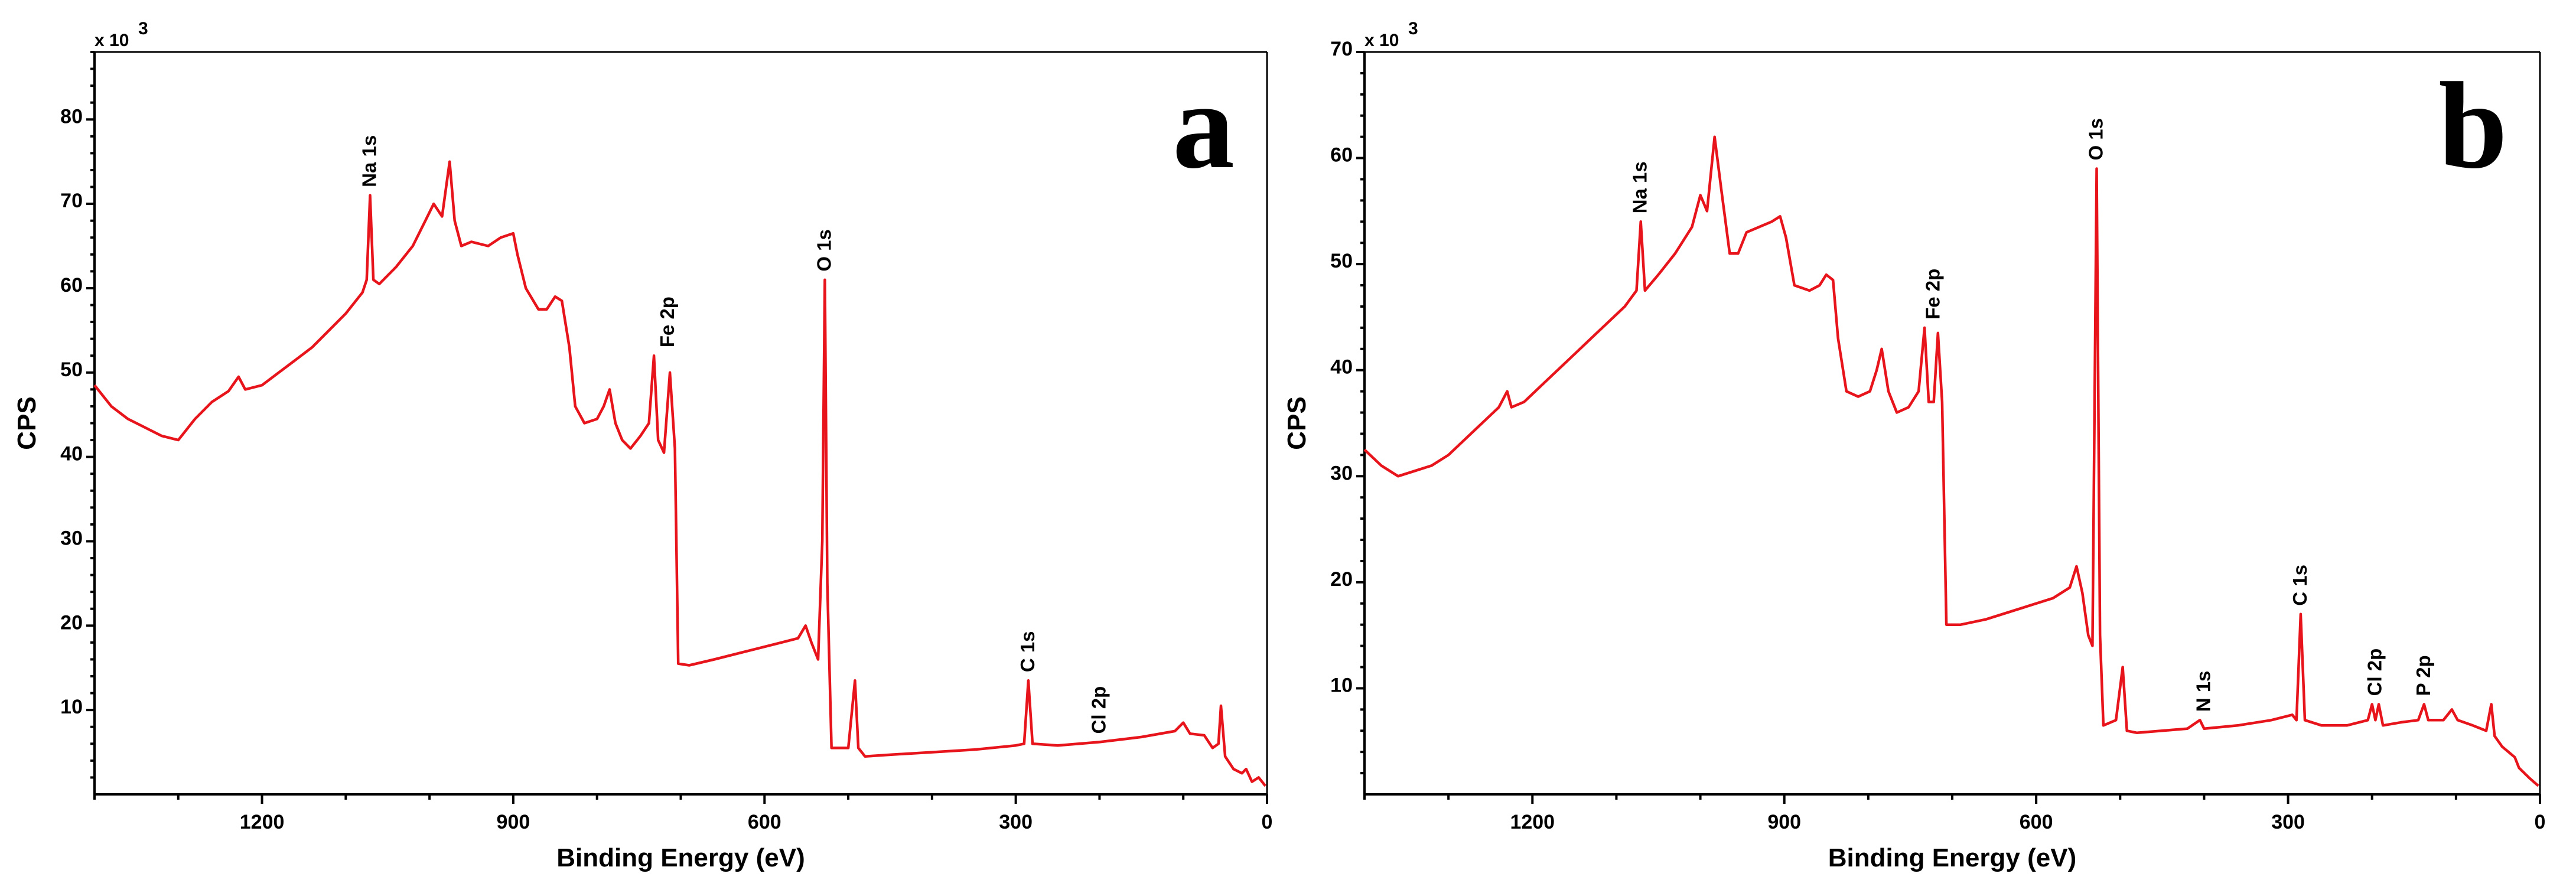 Image resolution: width=2576 pixels, height=893 pixels. Describe the element at coordinates (2472, 125) in the screenshot. I see `panel-letter: b` at that location.